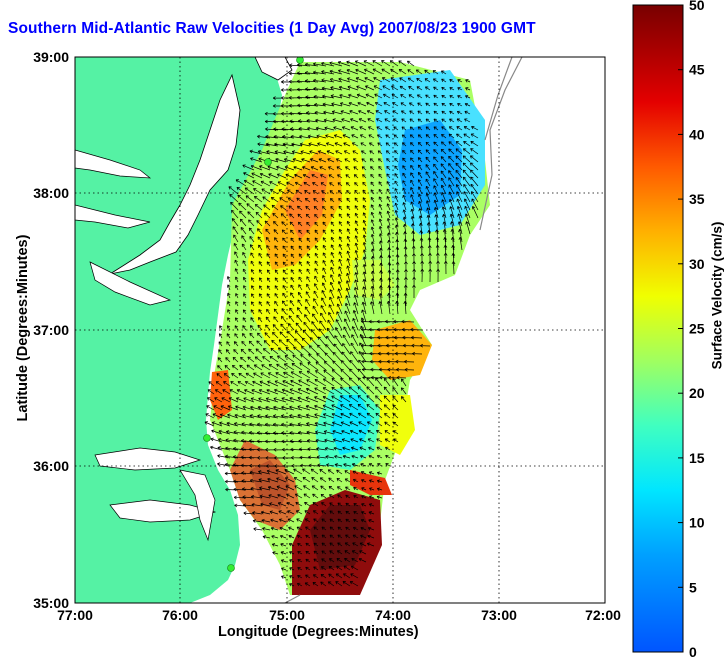 This screenshot has height=659, width=724. I want to click on x-tick-label: 75:00, so click(287, 615).